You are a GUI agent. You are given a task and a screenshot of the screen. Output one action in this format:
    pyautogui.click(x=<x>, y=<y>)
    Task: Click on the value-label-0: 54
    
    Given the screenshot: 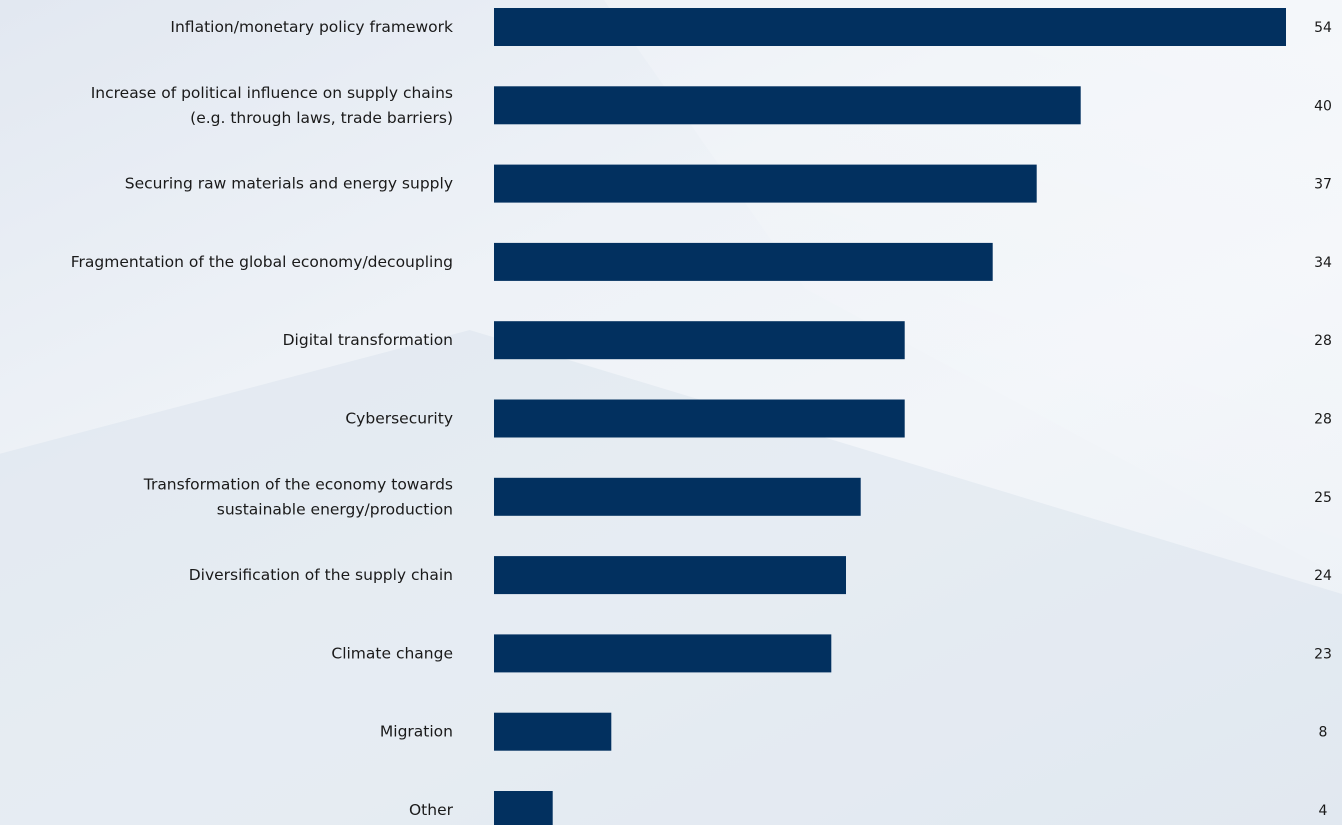 What is the action you would take?
    pyautogui.click(x=1323, y=28)
    